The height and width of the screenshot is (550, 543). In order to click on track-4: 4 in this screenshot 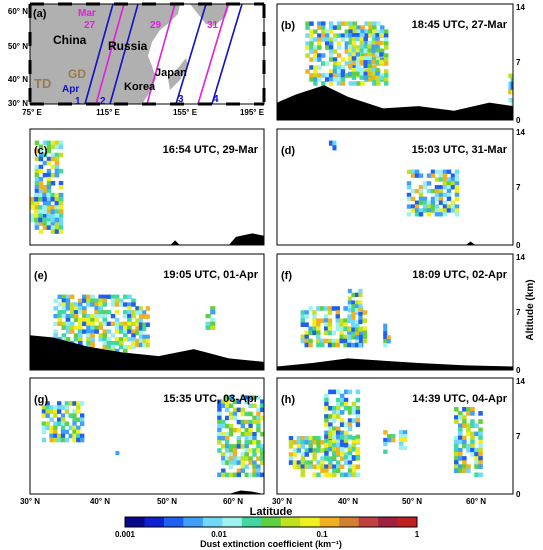, I will do `click(216, 99)`.